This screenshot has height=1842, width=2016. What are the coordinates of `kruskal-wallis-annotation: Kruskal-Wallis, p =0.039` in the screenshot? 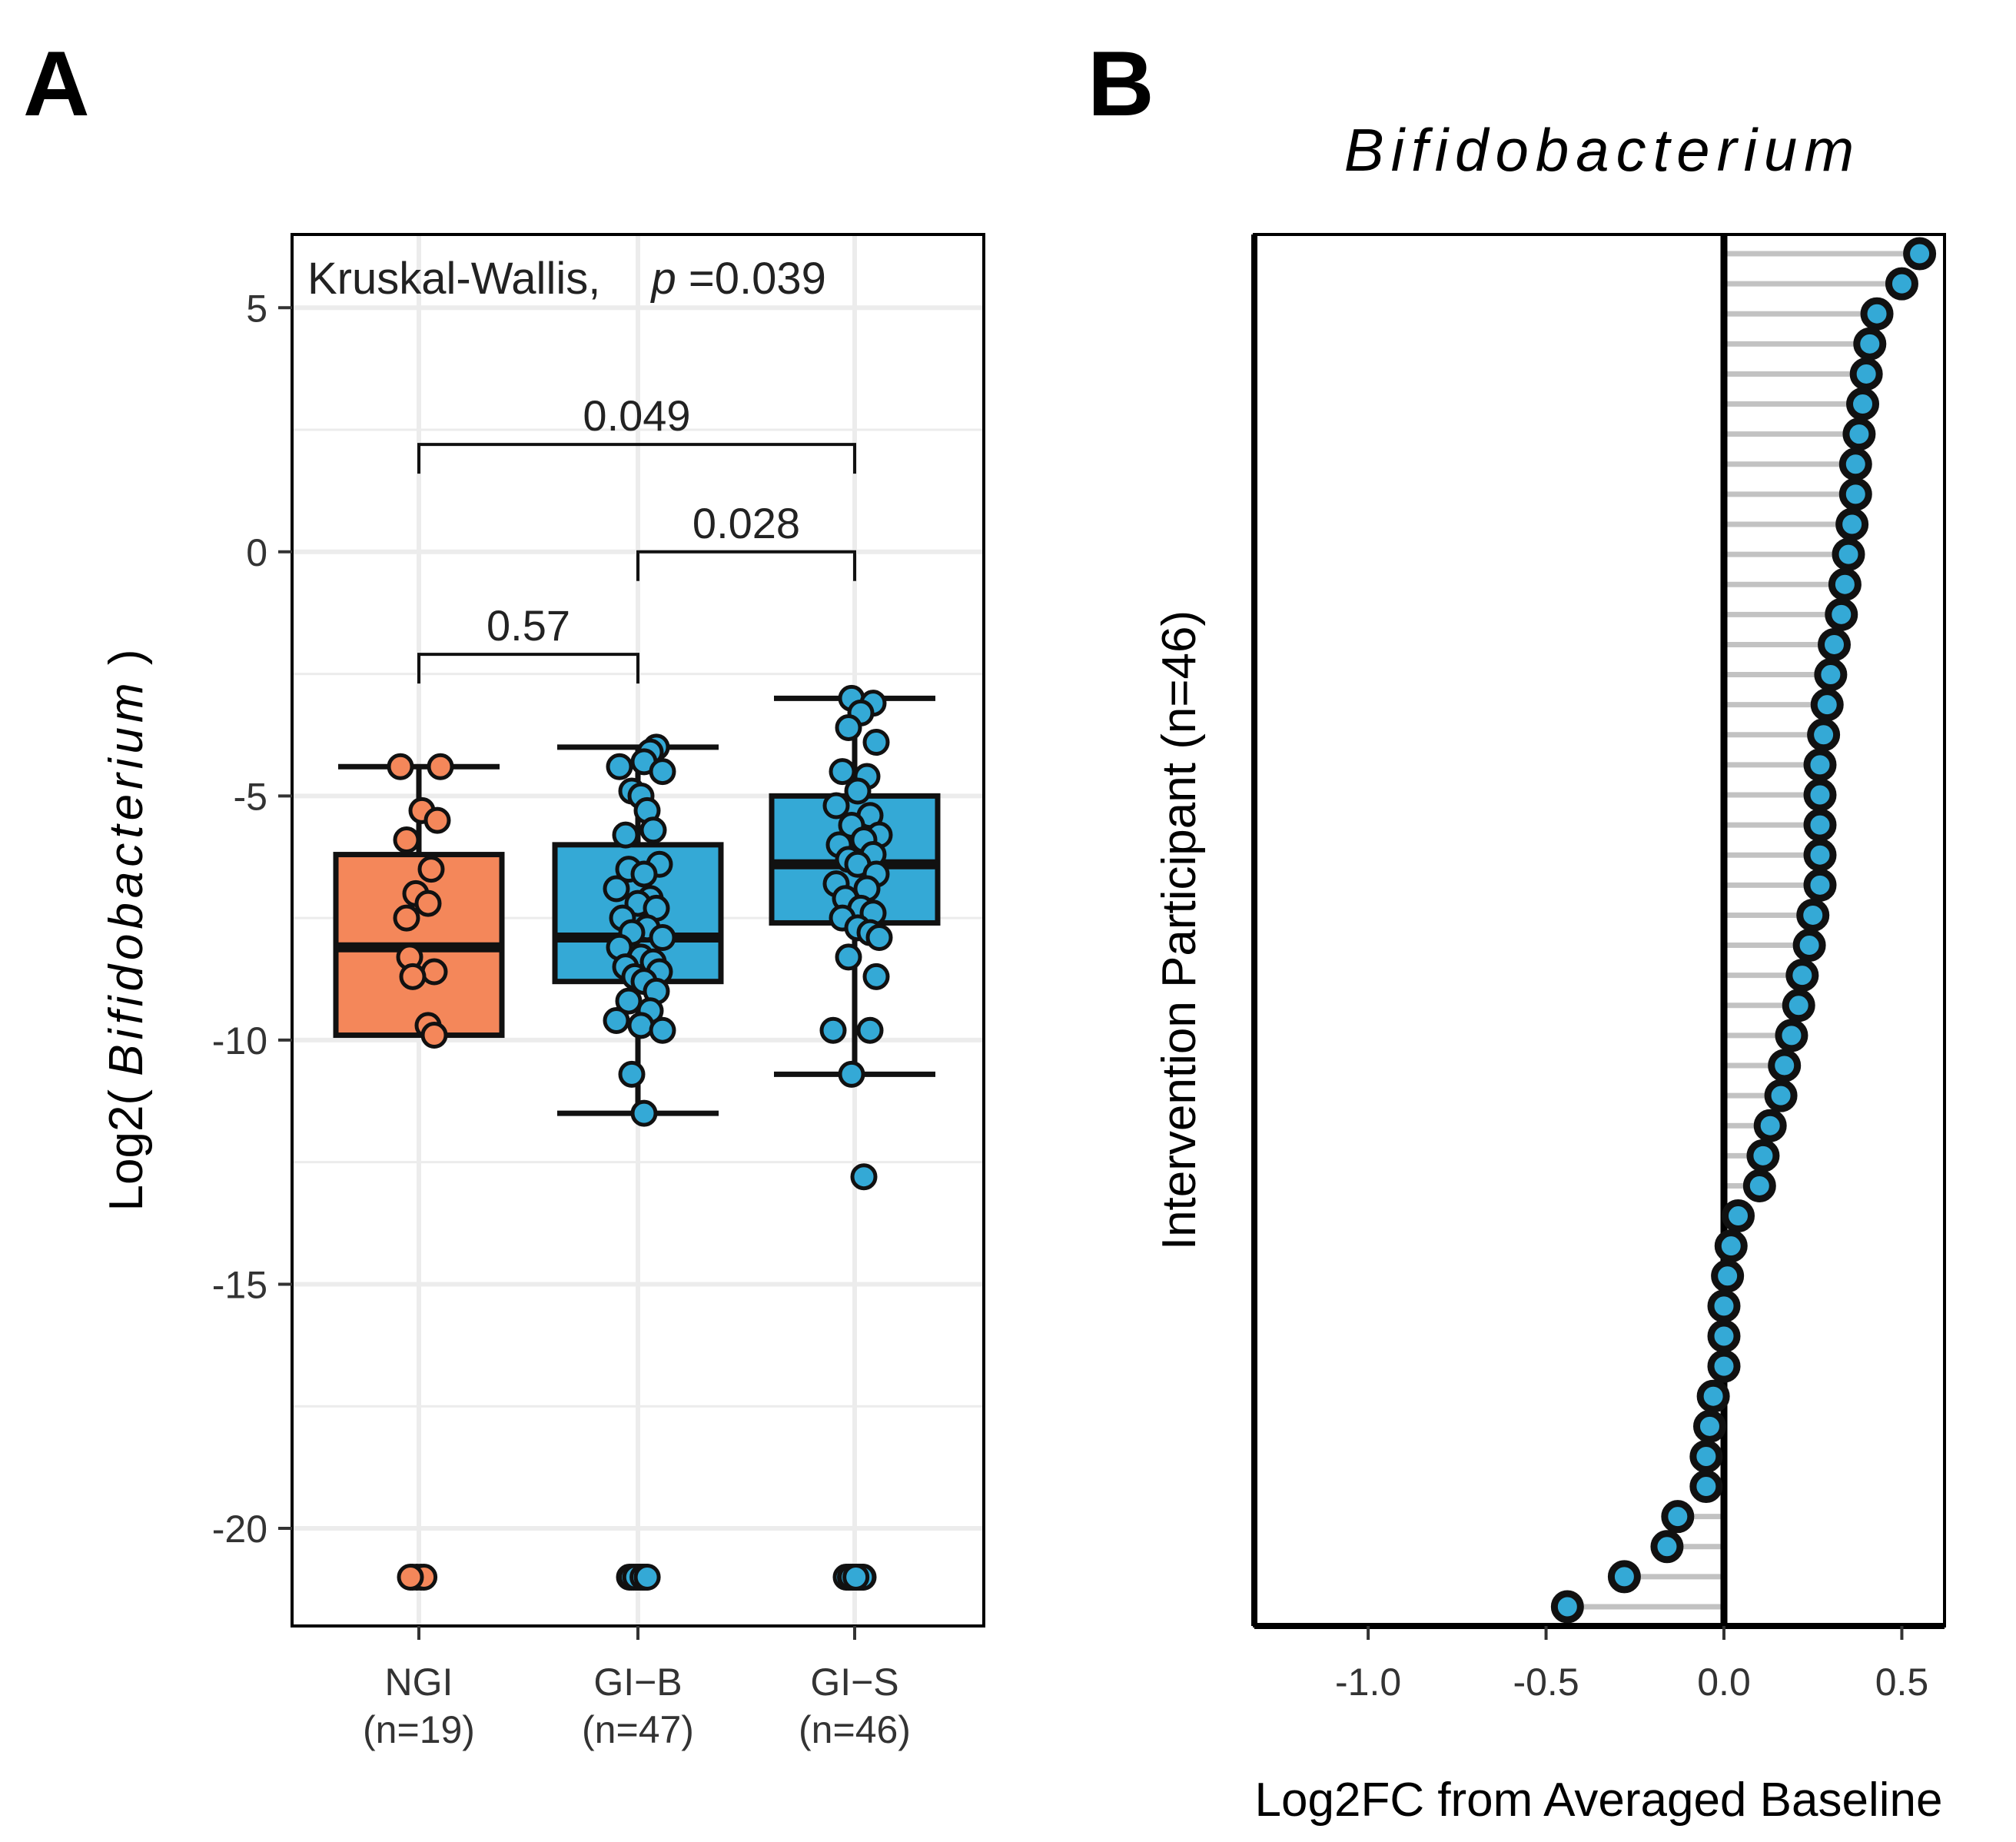 It's located at (566, 279).